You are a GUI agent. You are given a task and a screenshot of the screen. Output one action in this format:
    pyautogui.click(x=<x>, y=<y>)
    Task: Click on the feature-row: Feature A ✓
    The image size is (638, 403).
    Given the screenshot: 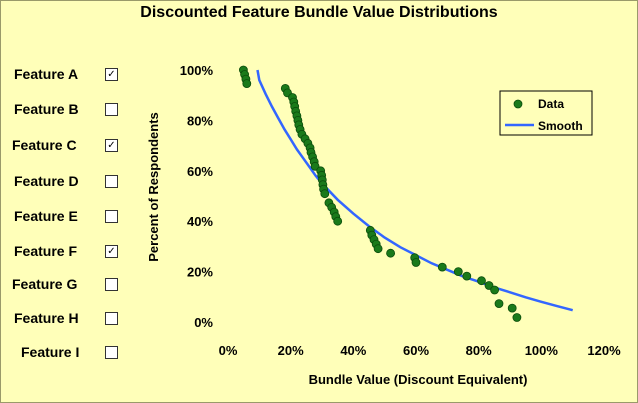 What is the action you would take?
    pyautogui.click(x=62, y=74)
    